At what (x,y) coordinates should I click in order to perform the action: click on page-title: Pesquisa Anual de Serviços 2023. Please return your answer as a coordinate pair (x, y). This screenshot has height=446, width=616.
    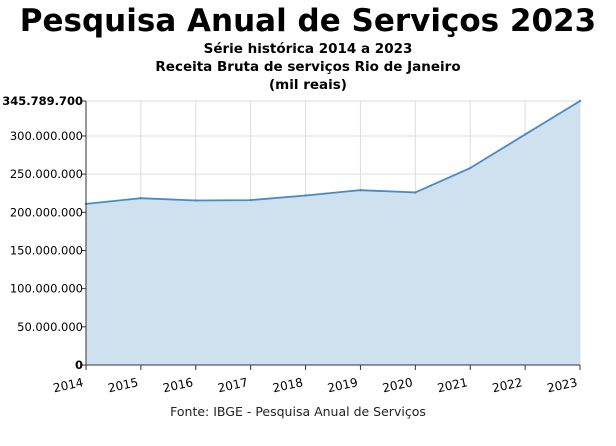
    Looking at the image, I should click on (308, 21).